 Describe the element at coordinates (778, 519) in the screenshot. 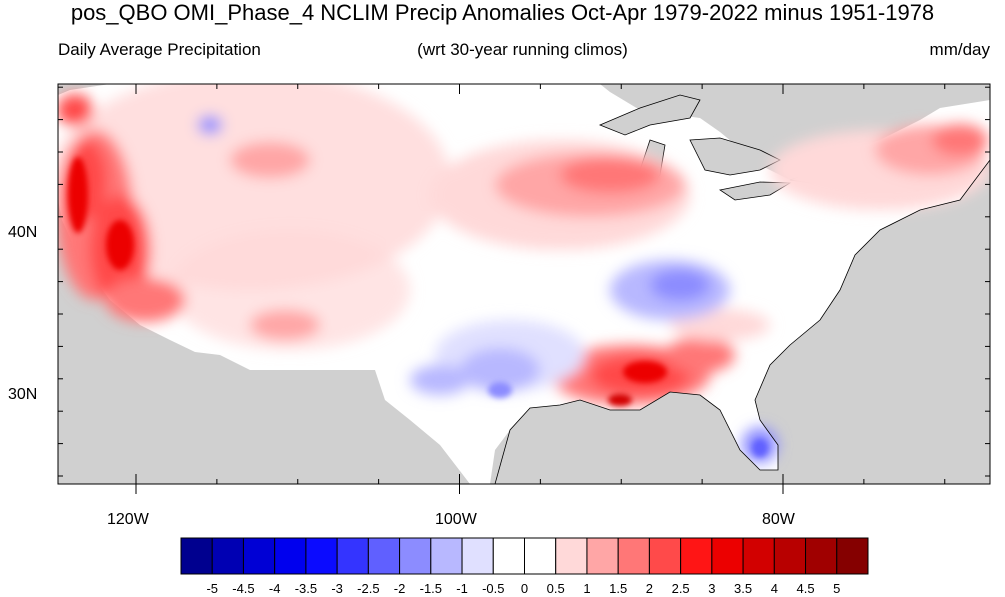

I see `lon-label-80w: 80W` at that location.